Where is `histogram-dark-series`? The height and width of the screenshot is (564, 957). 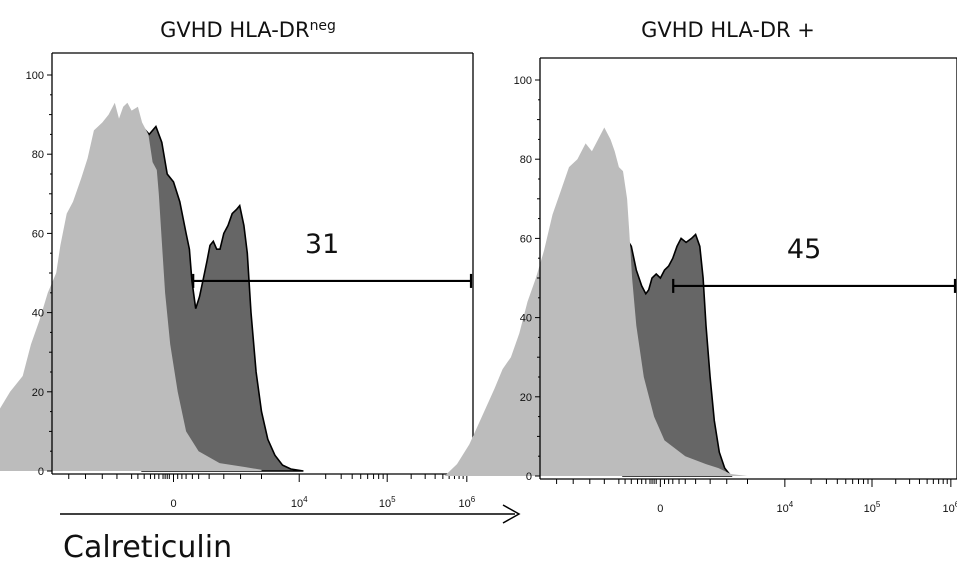 histogram-dark-series is located at coordinates (222, 298).